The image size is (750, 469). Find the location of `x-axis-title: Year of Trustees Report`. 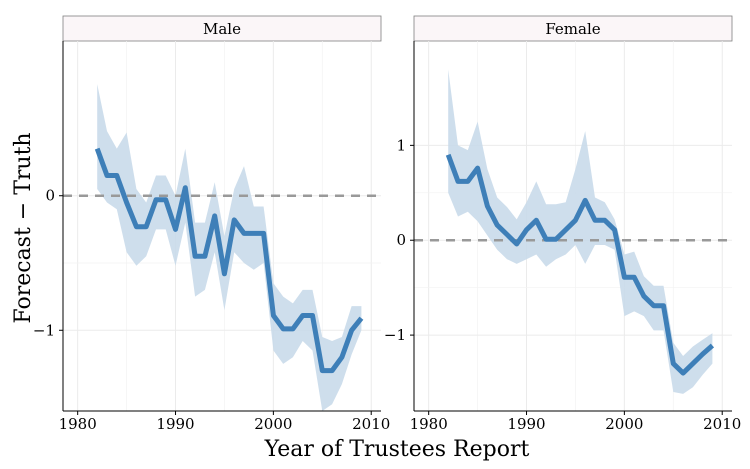

x-axis-title: Year of Trustees Report is located at coordinates (397, 449).